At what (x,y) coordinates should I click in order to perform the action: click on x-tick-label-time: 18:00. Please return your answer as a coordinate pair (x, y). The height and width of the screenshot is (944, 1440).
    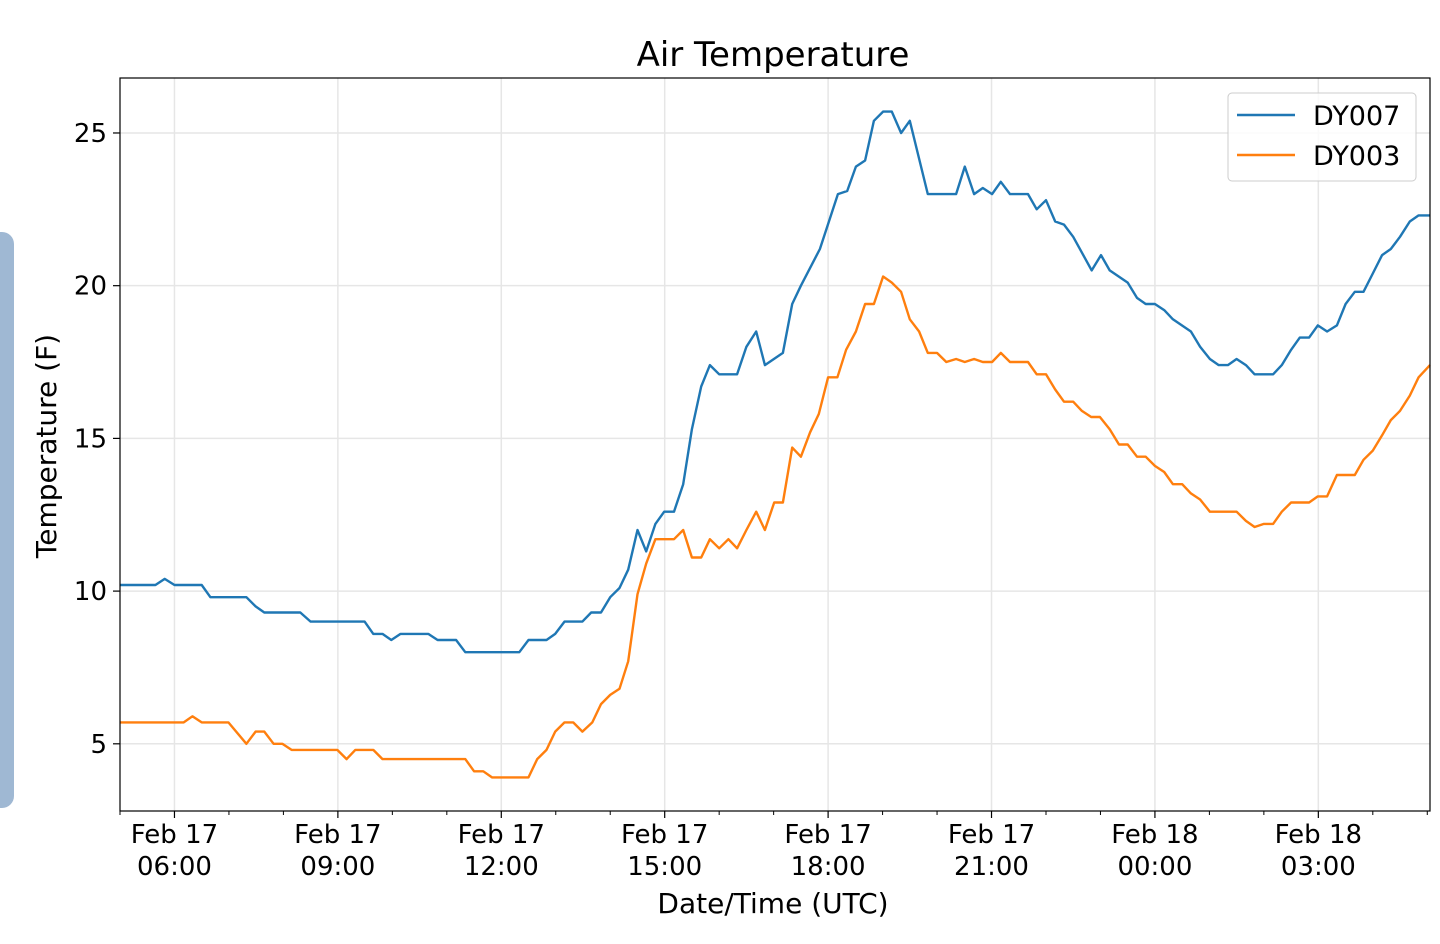
    Looking at the image, I should click on (828, 867).